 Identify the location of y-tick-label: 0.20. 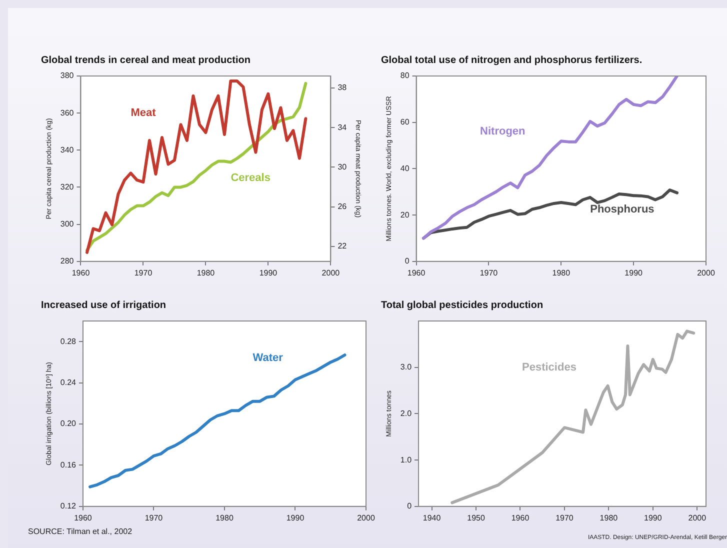
(68, 423).